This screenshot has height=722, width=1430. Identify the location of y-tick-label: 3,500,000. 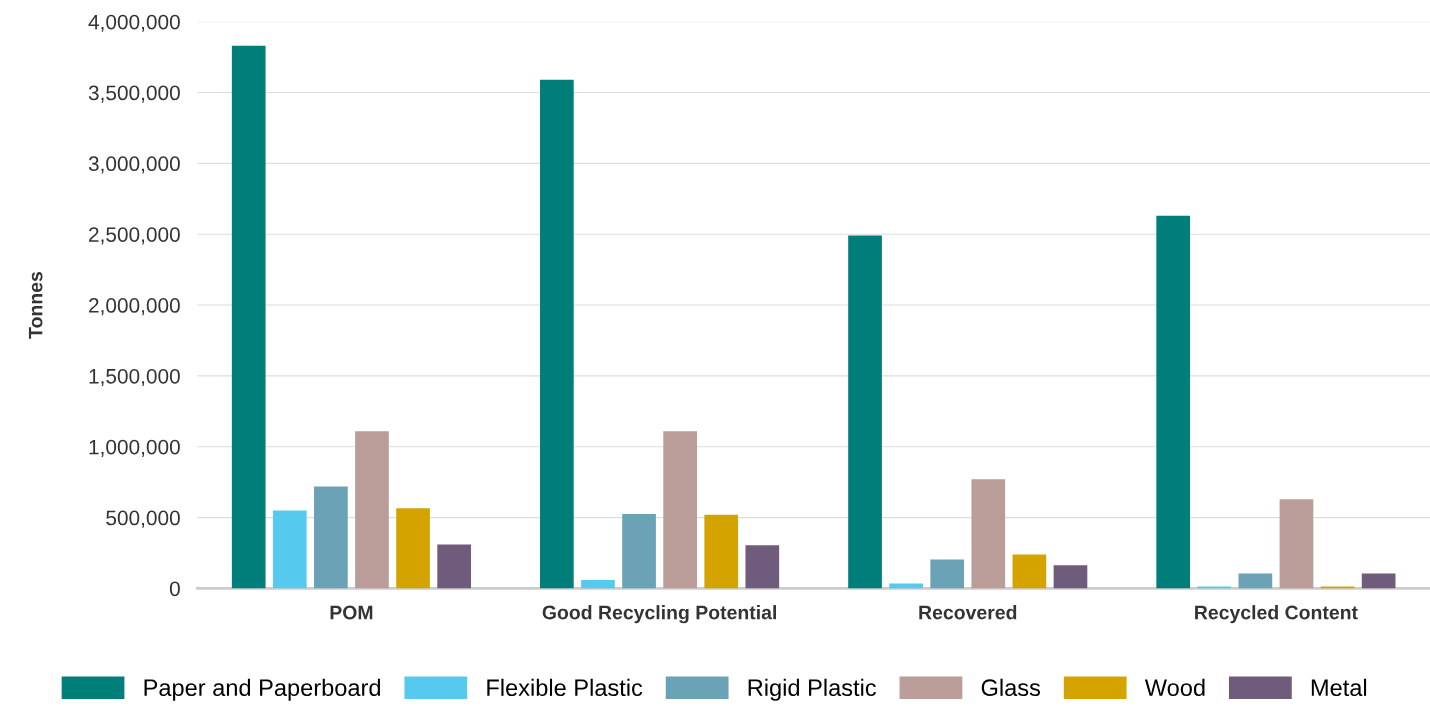
(134, 94).